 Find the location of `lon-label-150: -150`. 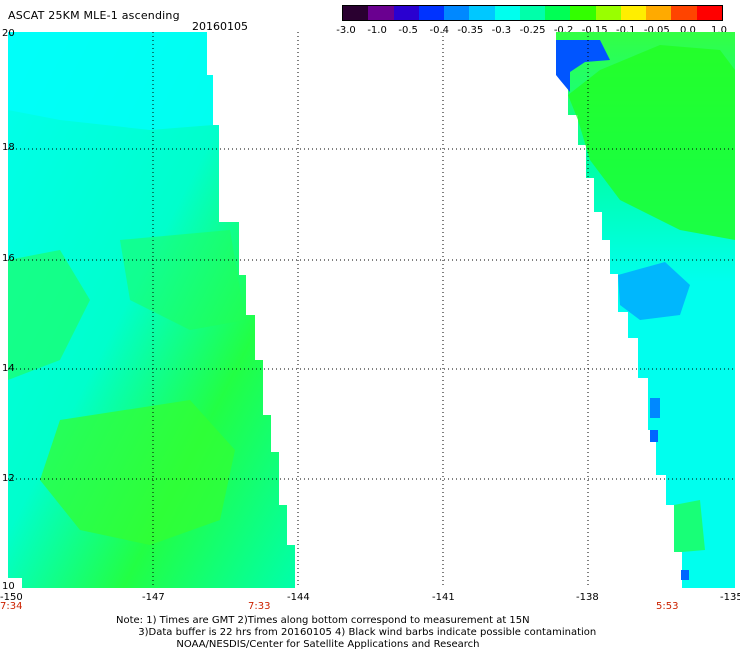

lon-label-150: -150 is located at coordinates (11, 597).